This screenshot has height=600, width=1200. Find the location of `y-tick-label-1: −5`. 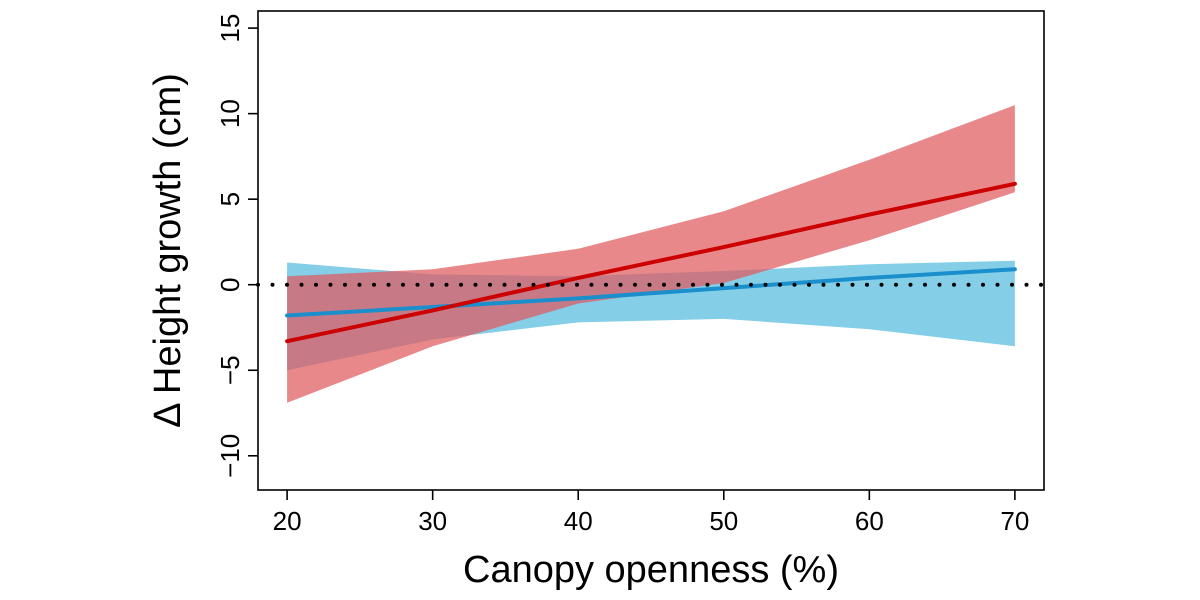

y-tick-label-1: −5 is located at coordinates (230, 370).